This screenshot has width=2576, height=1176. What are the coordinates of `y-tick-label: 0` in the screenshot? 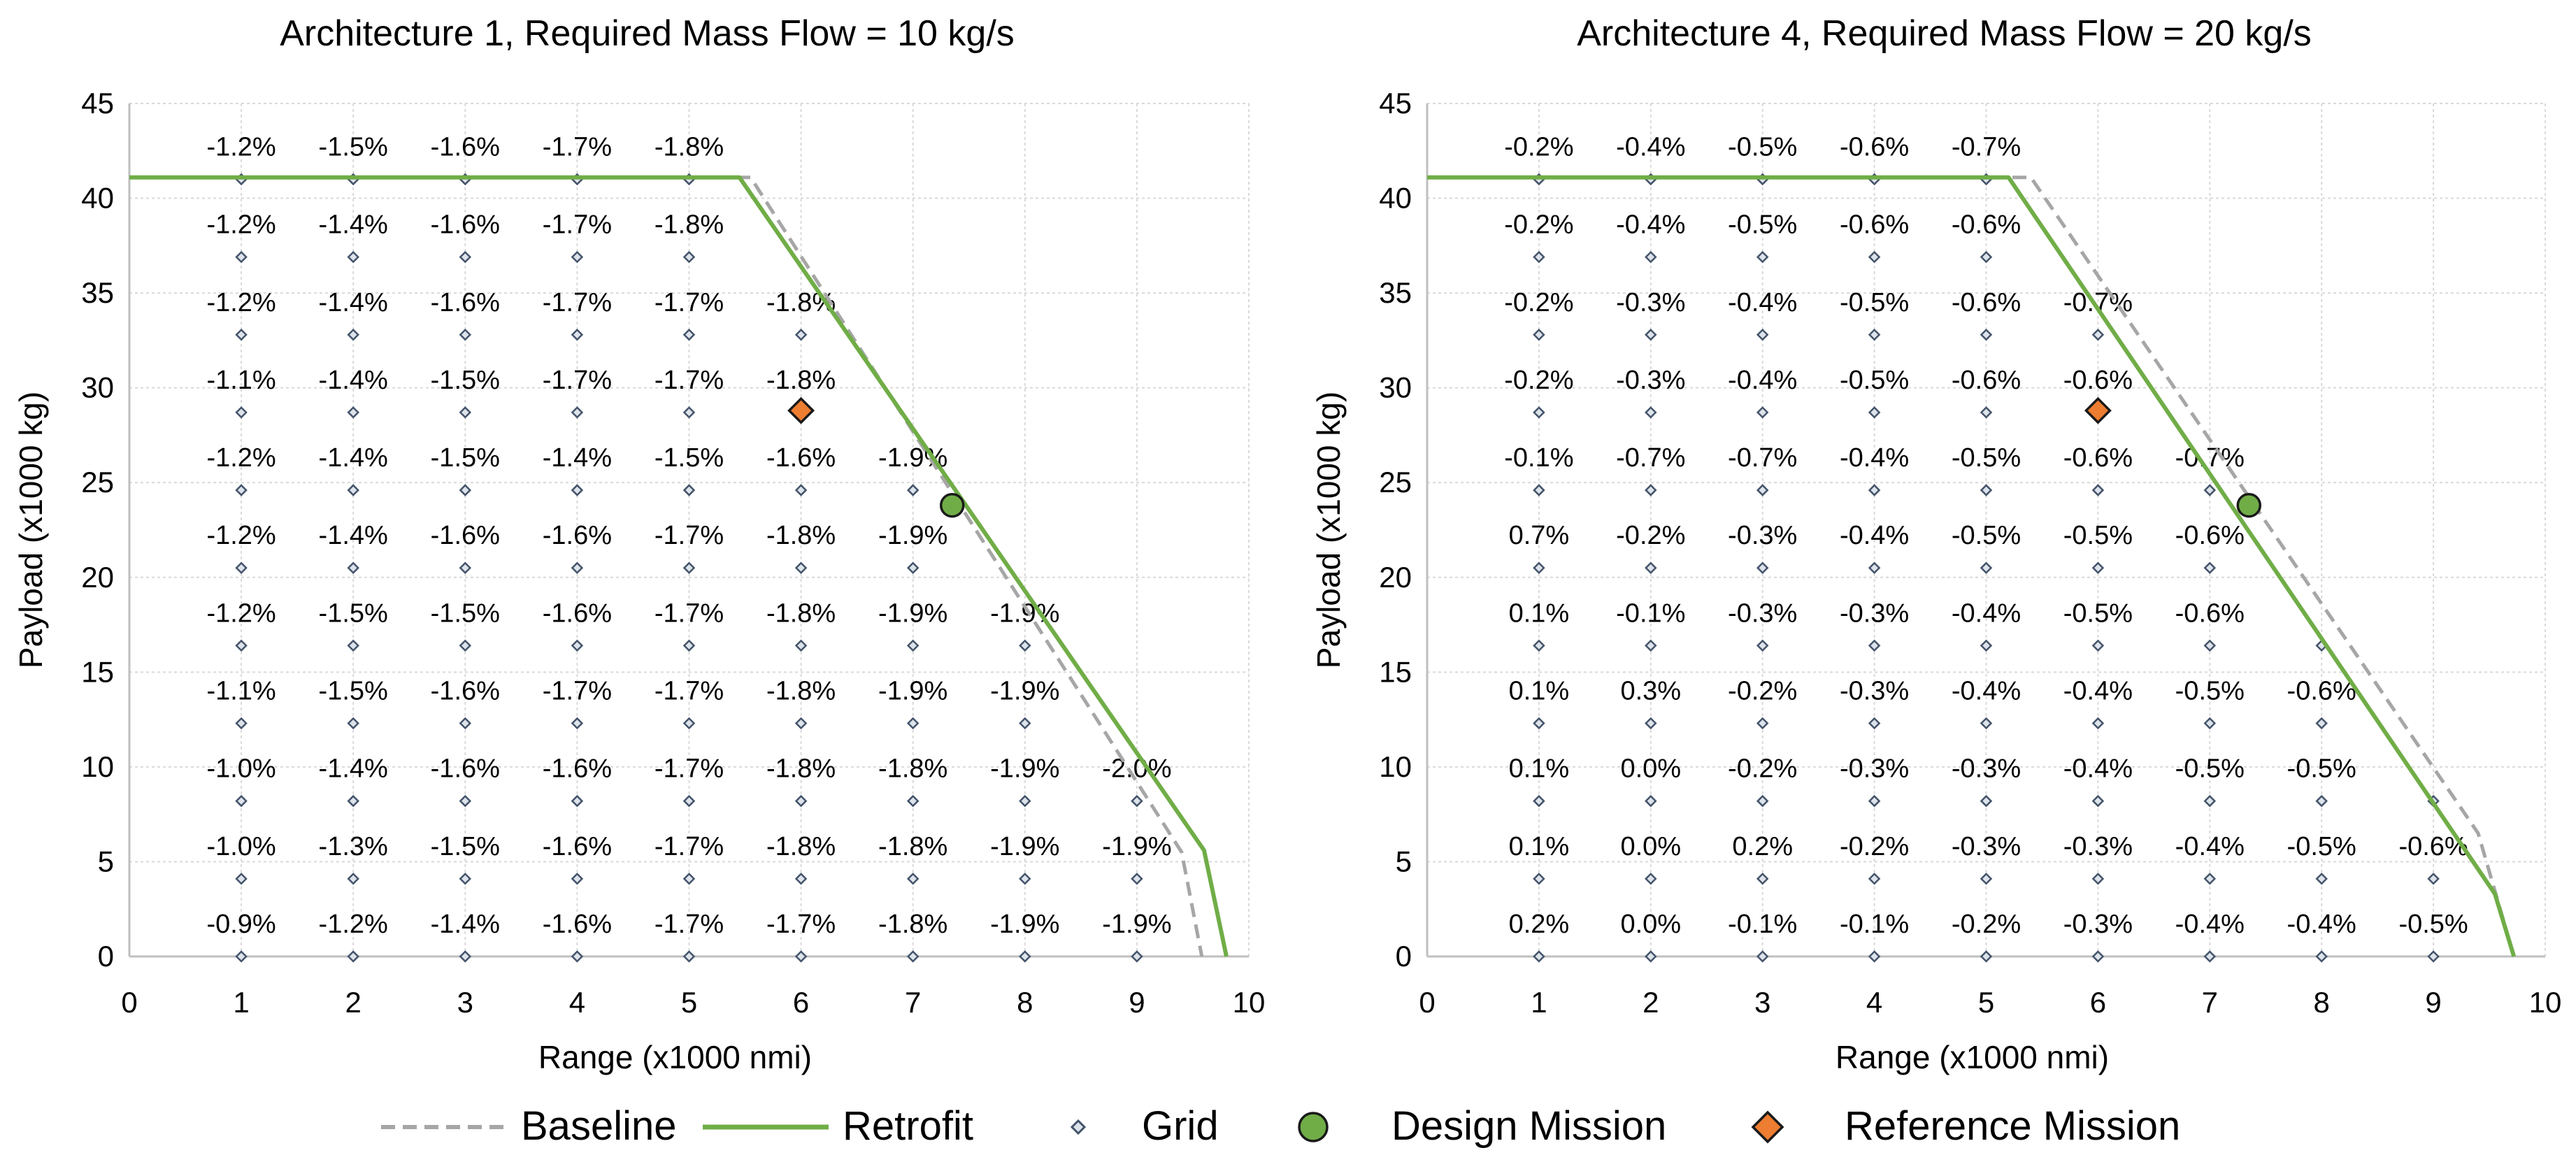 It's located at (1404, 957).